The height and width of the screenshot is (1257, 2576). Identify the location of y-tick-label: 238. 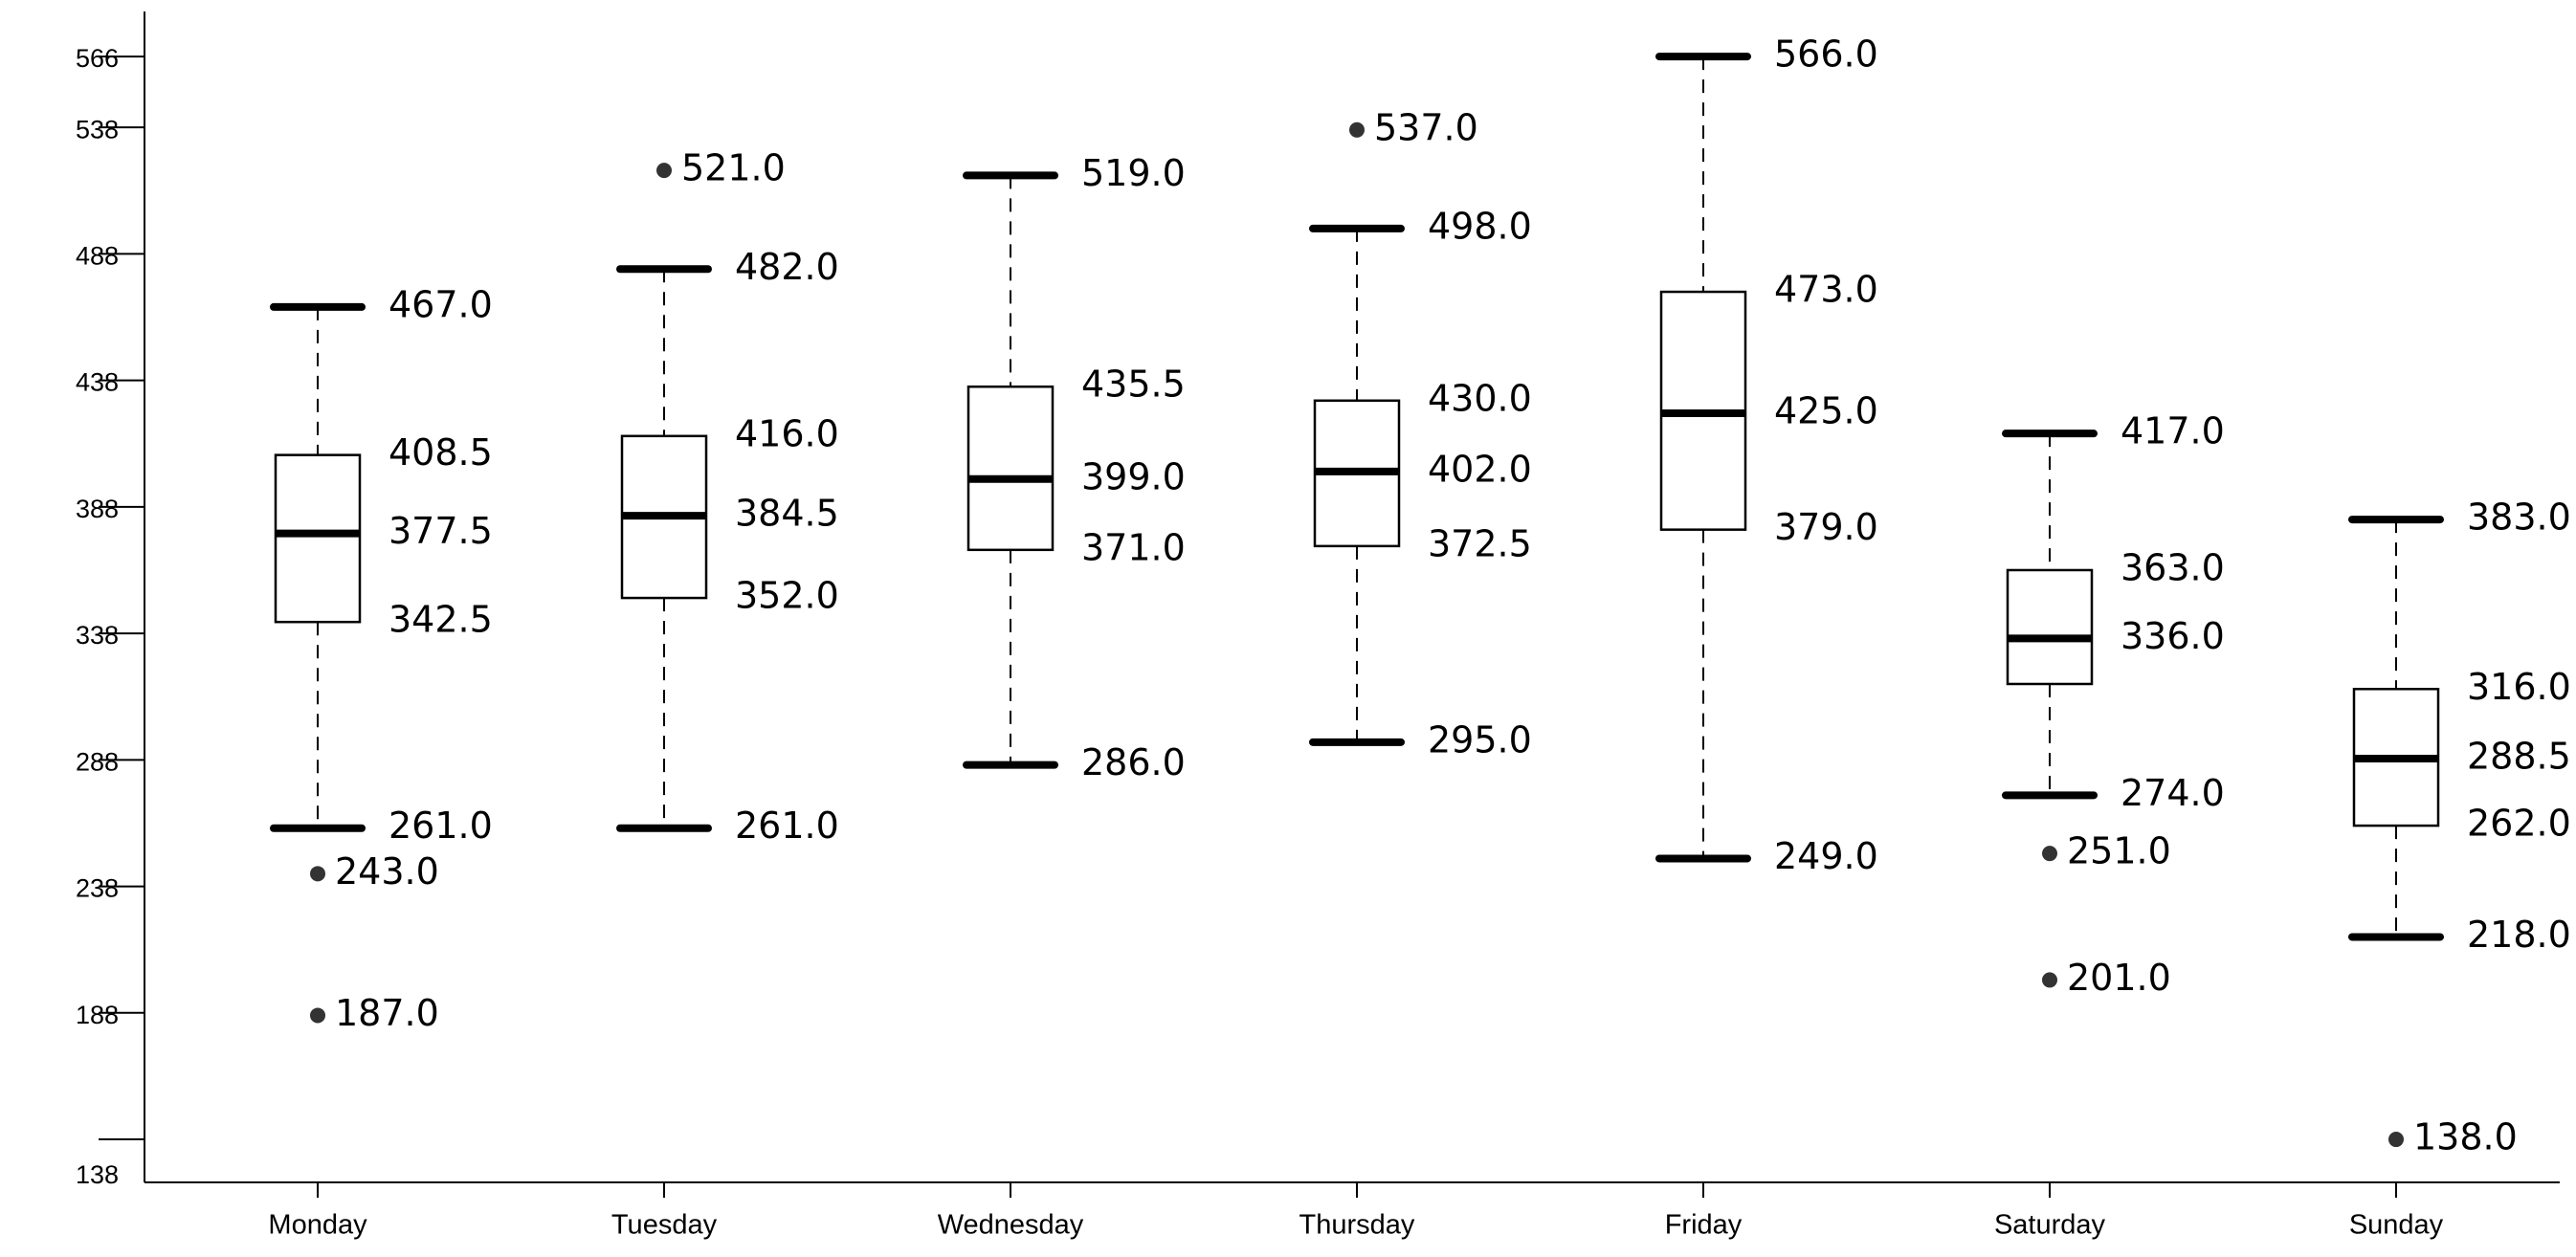
(97, 888).